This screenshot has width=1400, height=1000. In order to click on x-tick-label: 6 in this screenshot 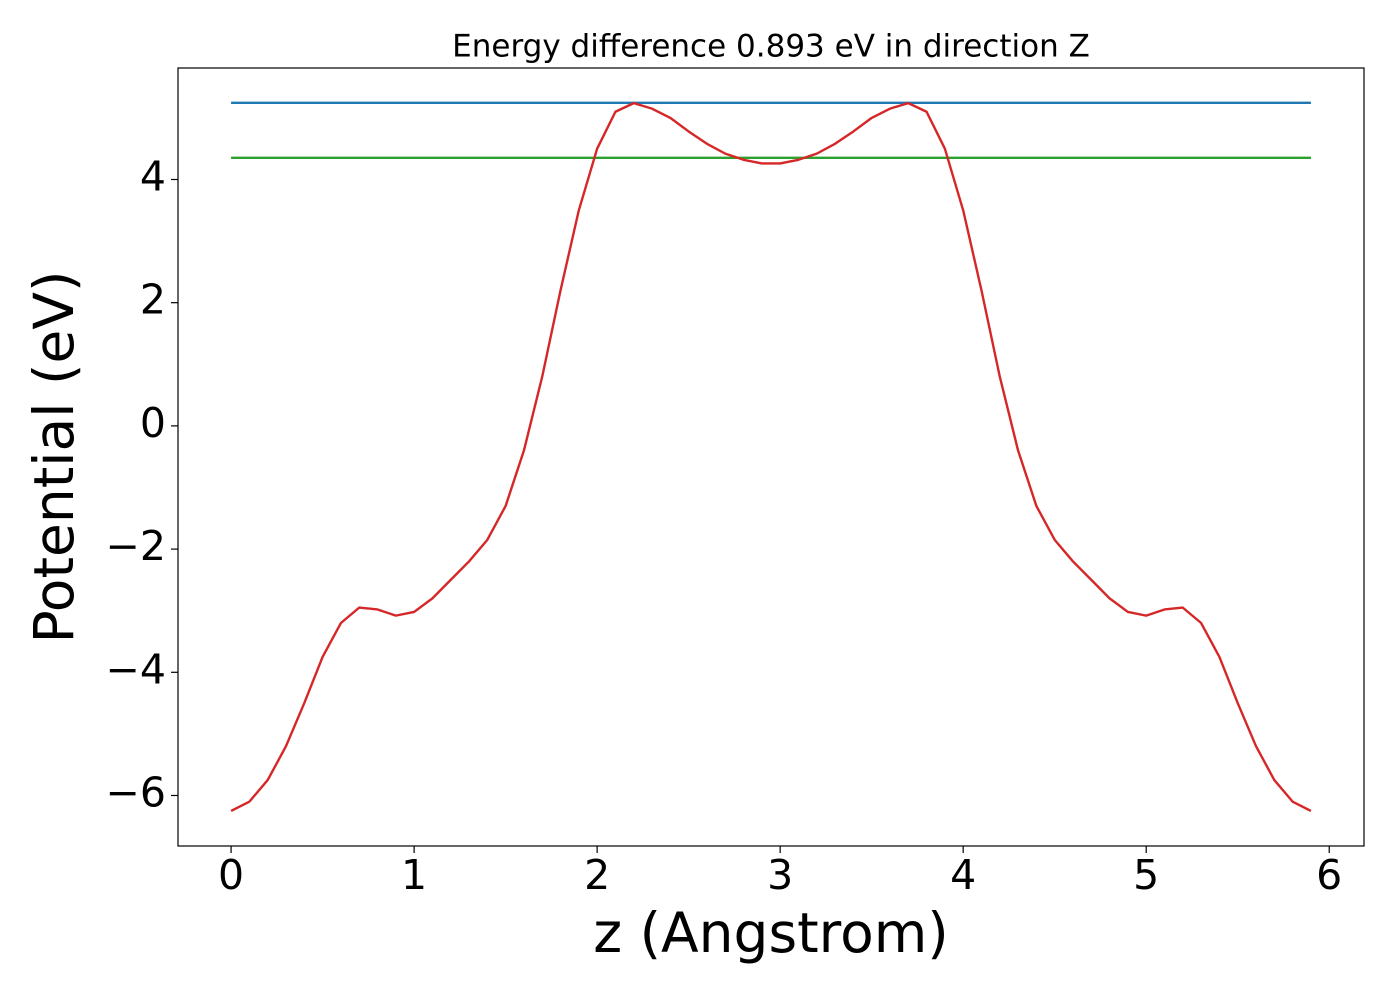, I will do `click(1329, 875)`.